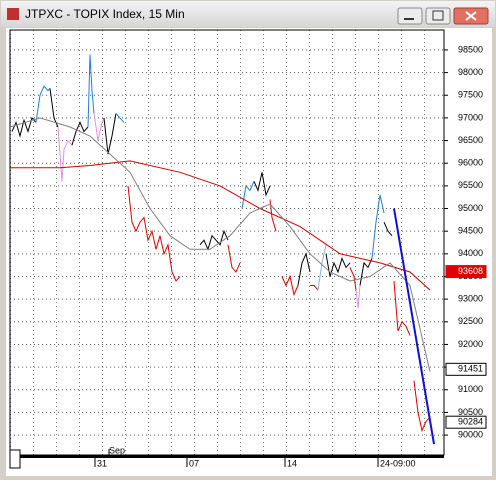 This screenshot has height=485, width=496. Describe the element at coordinates (470, 72) in the screenshot. I see `y-tick-label: 98000` at that location.